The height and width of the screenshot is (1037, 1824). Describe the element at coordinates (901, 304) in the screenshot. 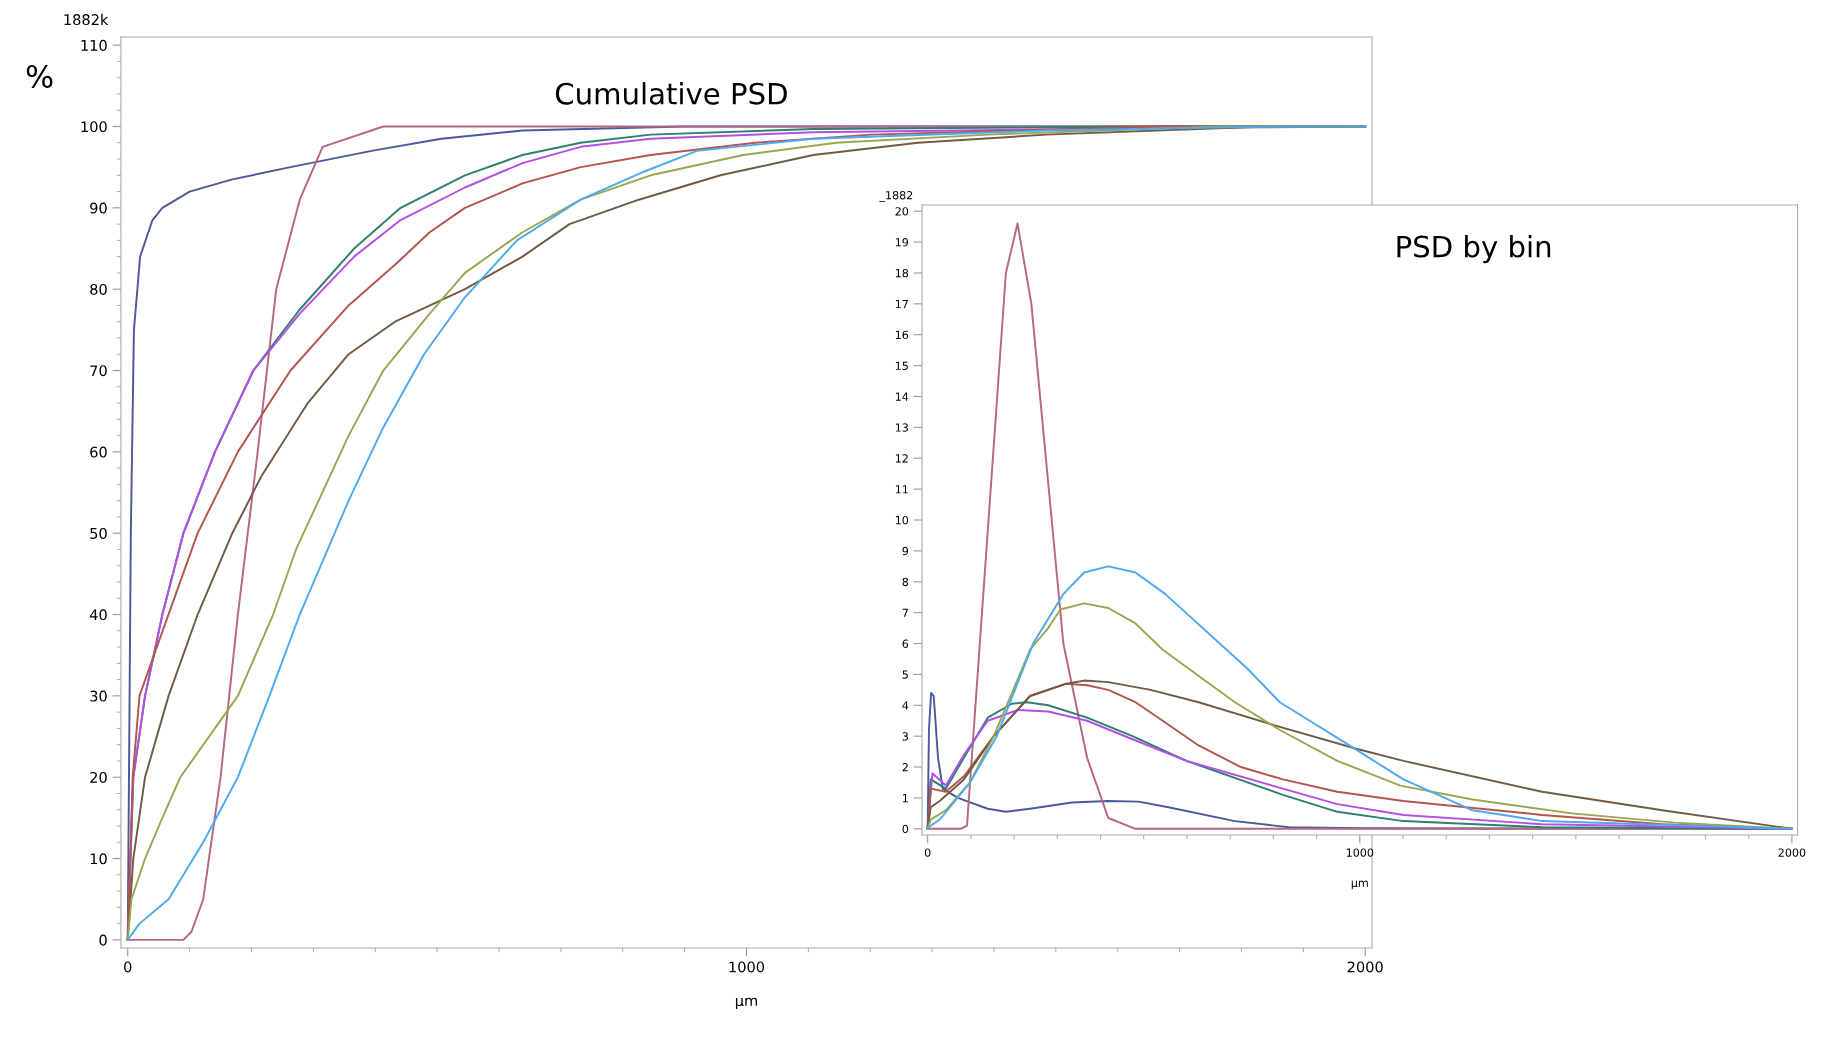

I see `y-tick-label: 17` at that location.